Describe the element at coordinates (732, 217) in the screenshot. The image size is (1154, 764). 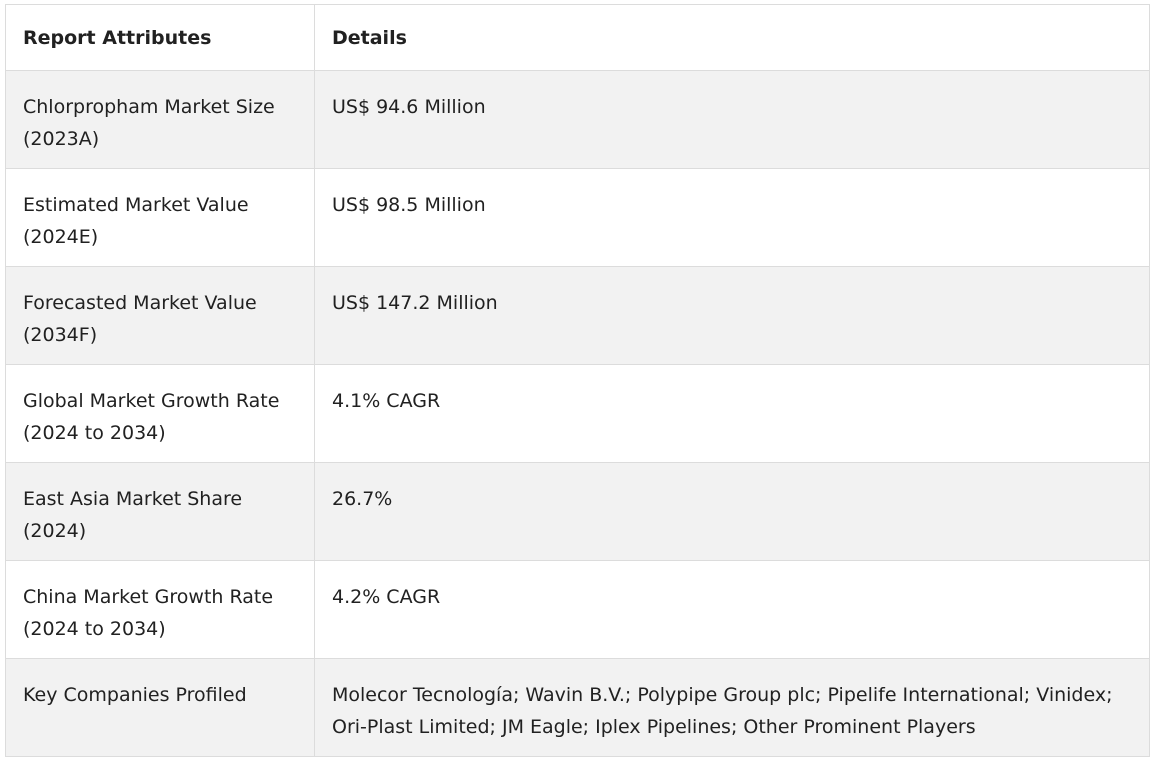
I see `details-cell: US$ 98.5 Million` at that location.